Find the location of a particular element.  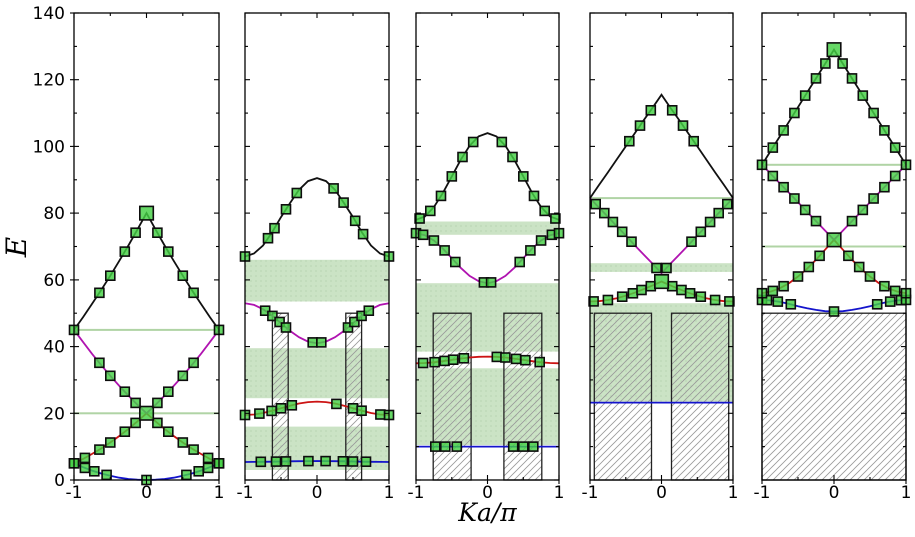

x-tick-label: -1 is located at coordinates (416, 493).